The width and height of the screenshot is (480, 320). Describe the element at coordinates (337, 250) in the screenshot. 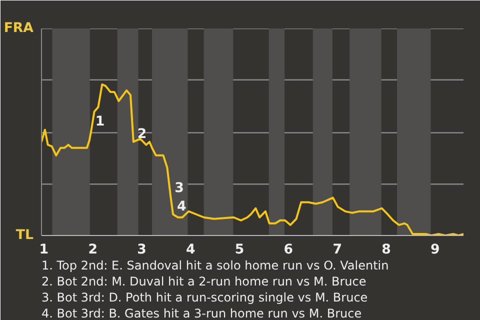

I see `x-tick-label: 7` at that location.